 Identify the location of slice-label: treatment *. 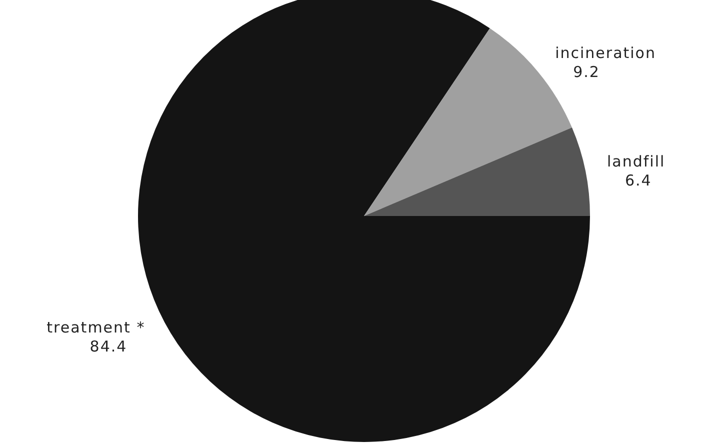
(96, 327).